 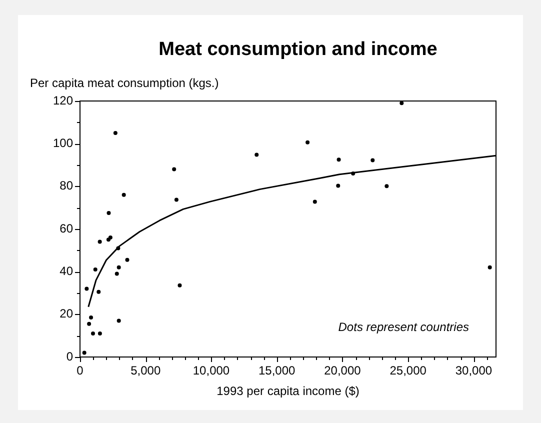 What do you see at coordinates (145, 371) in the screenshot?
I see `x-tick-label: 5,000` at bounding box center [145, 371].